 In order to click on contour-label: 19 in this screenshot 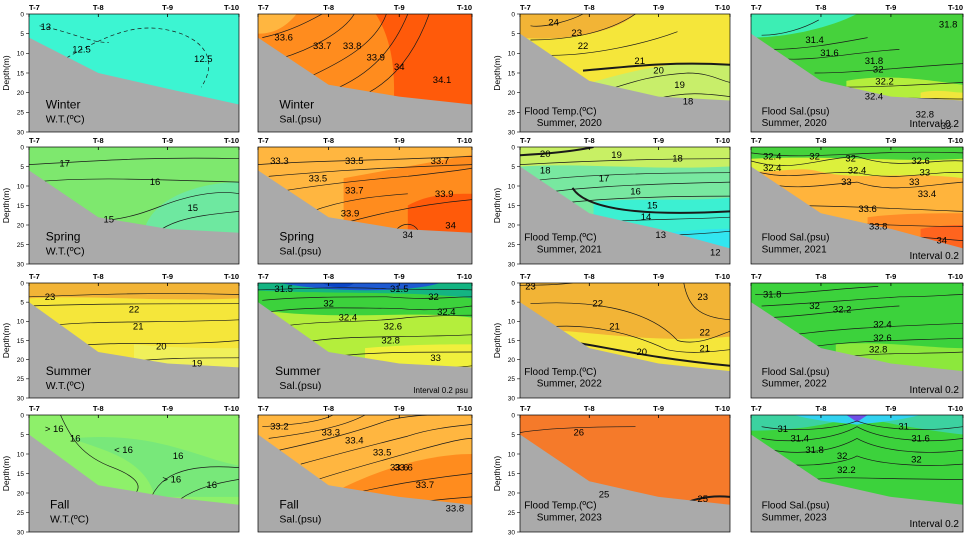, I will do `click(679, 85)`.